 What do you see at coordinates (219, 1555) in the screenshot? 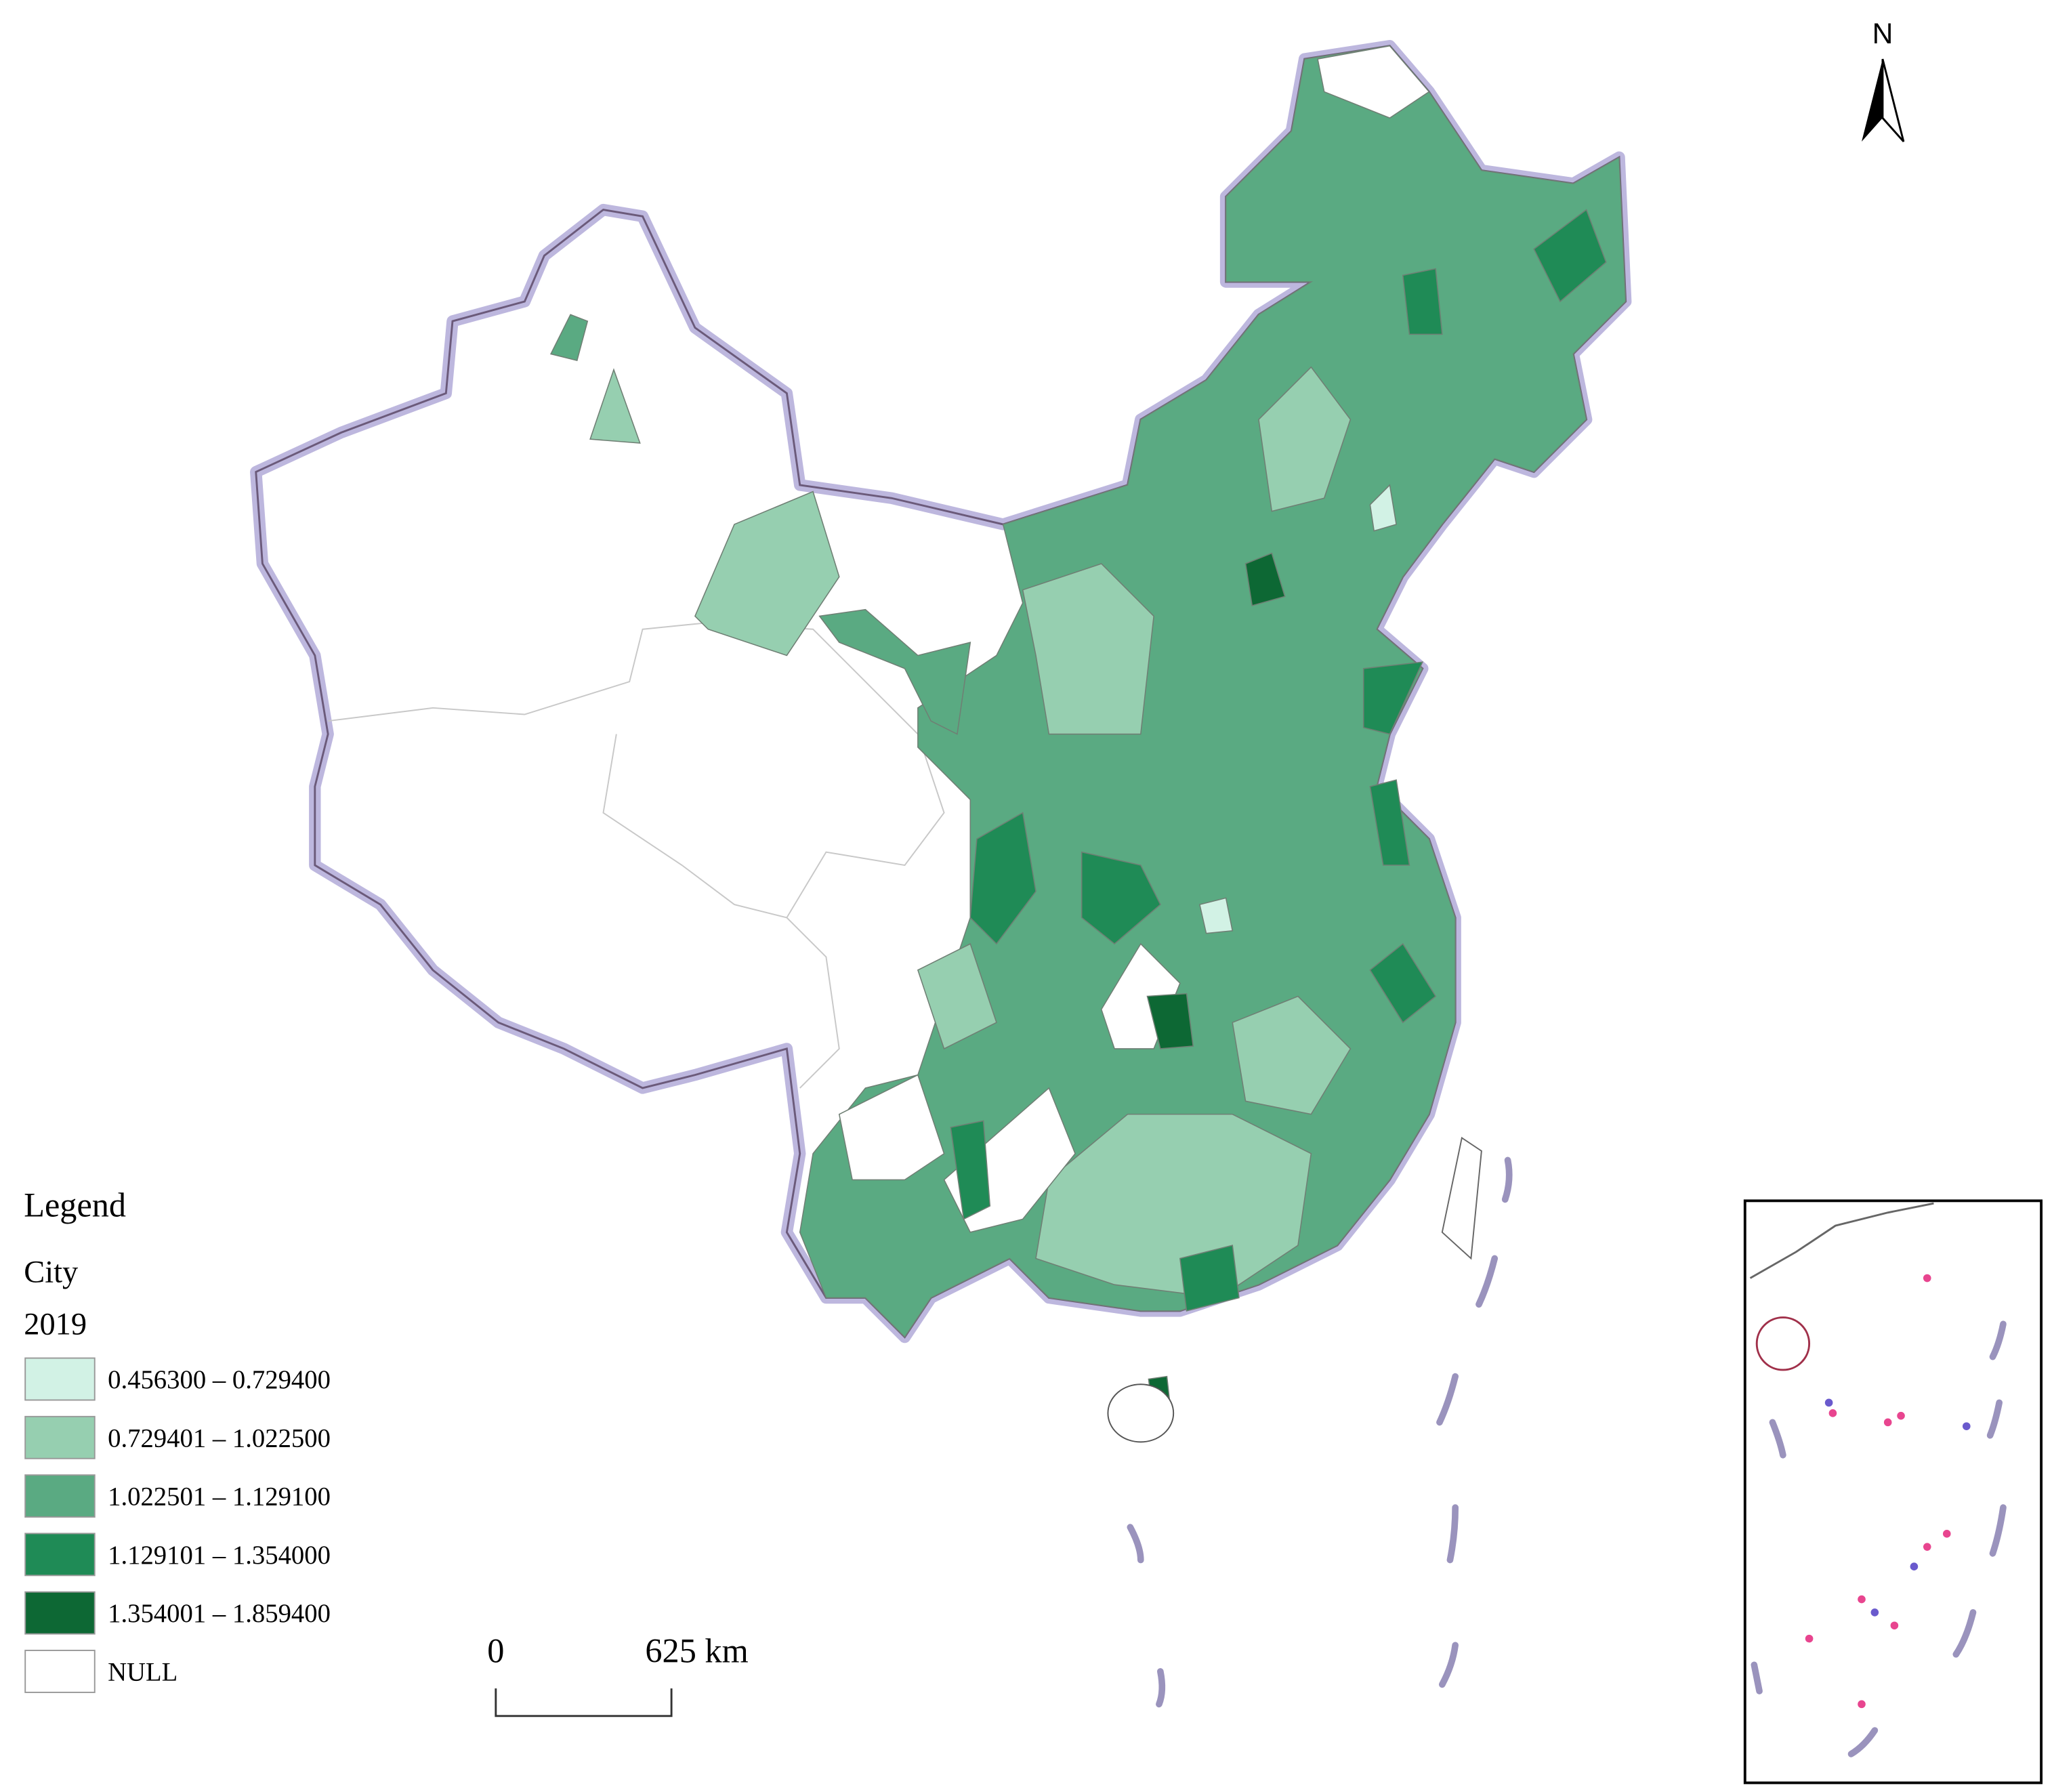
I see `legend-label: 1.129101 – 1.354000` at bounding box center [219, 1555].